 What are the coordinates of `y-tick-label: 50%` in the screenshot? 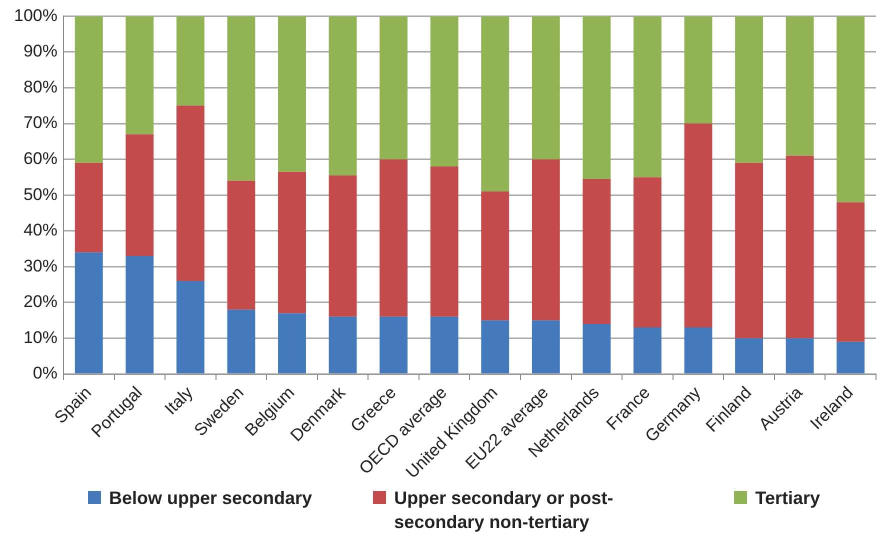 It's located at (40, 194).